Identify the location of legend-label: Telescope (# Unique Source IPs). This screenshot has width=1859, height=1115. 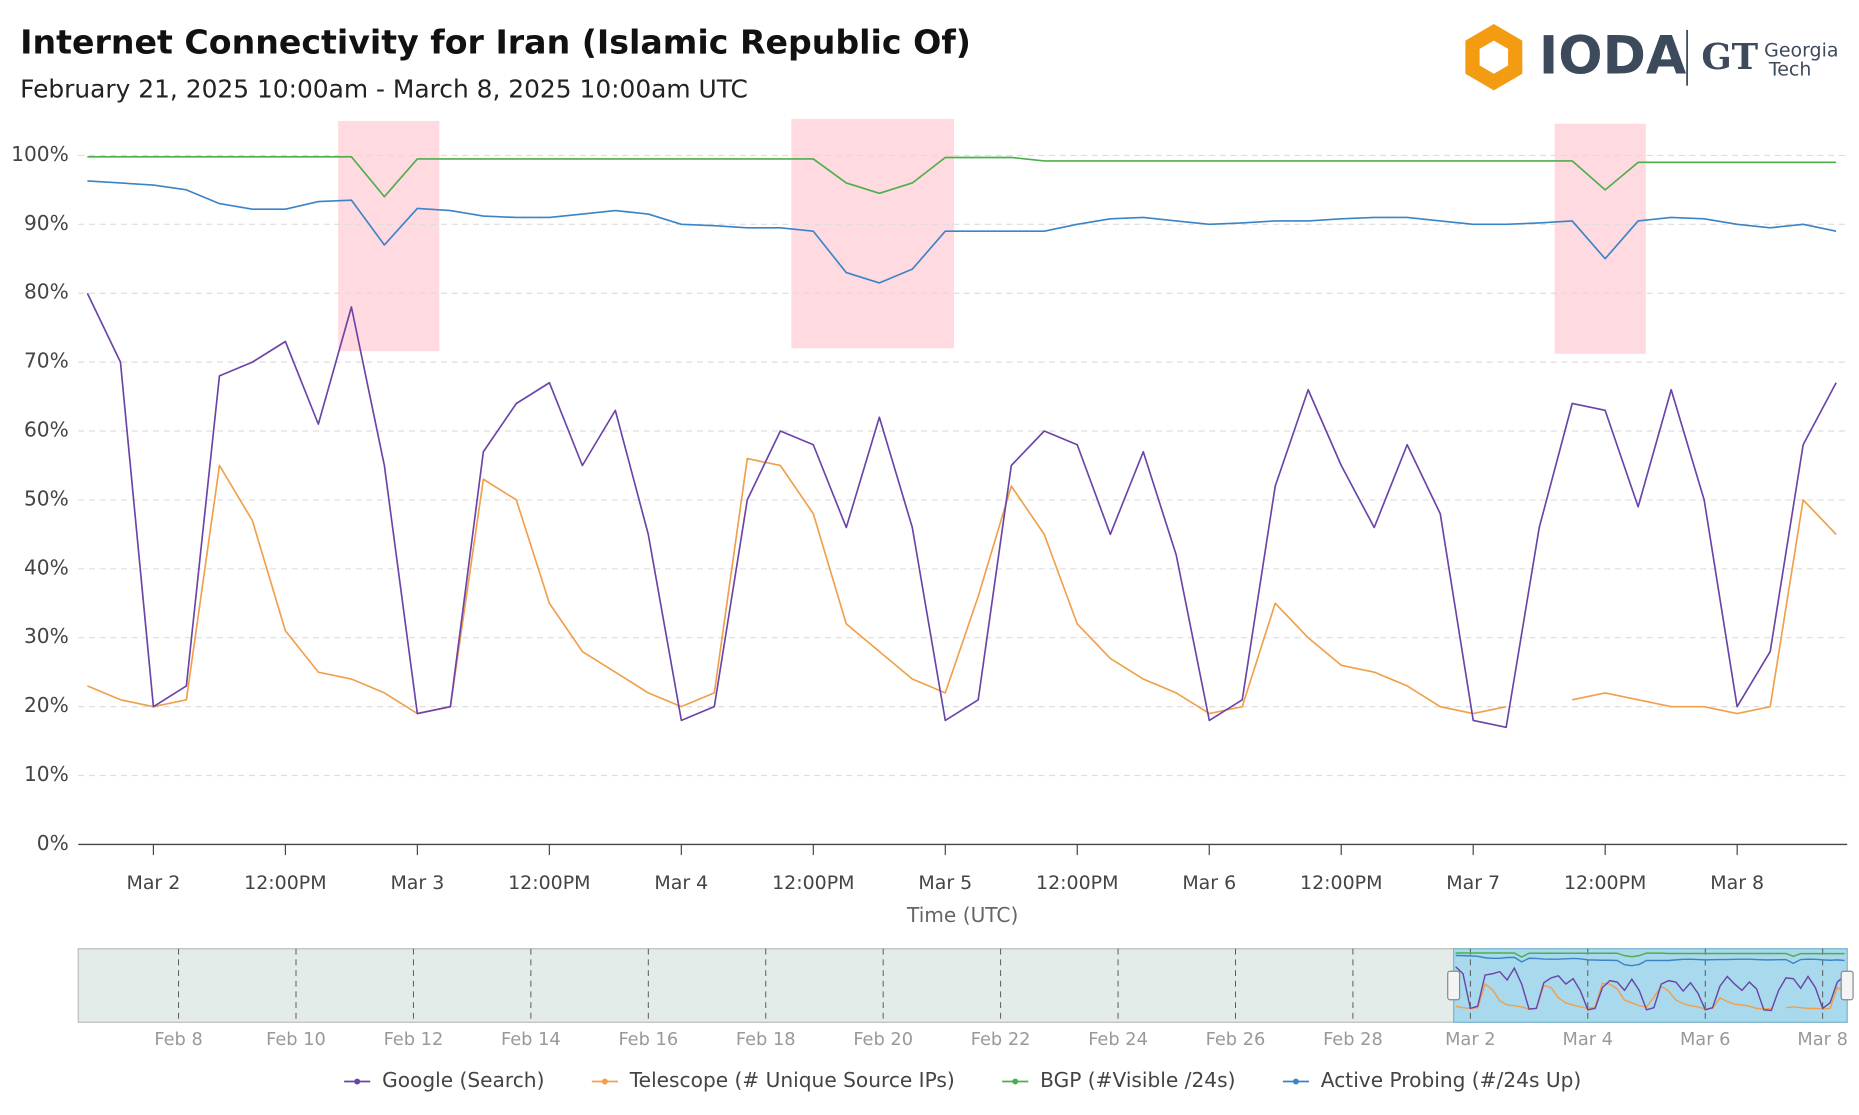
(792, 1080).